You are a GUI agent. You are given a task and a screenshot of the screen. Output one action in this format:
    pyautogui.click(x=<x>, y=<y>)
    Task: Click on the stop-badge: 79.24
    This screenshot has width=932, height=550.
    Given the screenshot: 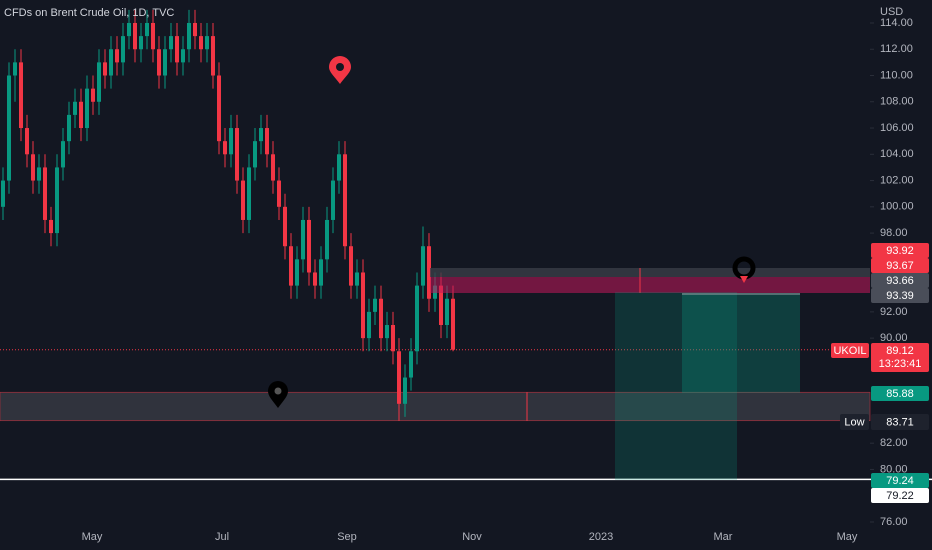 What is the action you would take?
    pyautogui.click(x=900, y=481)
    